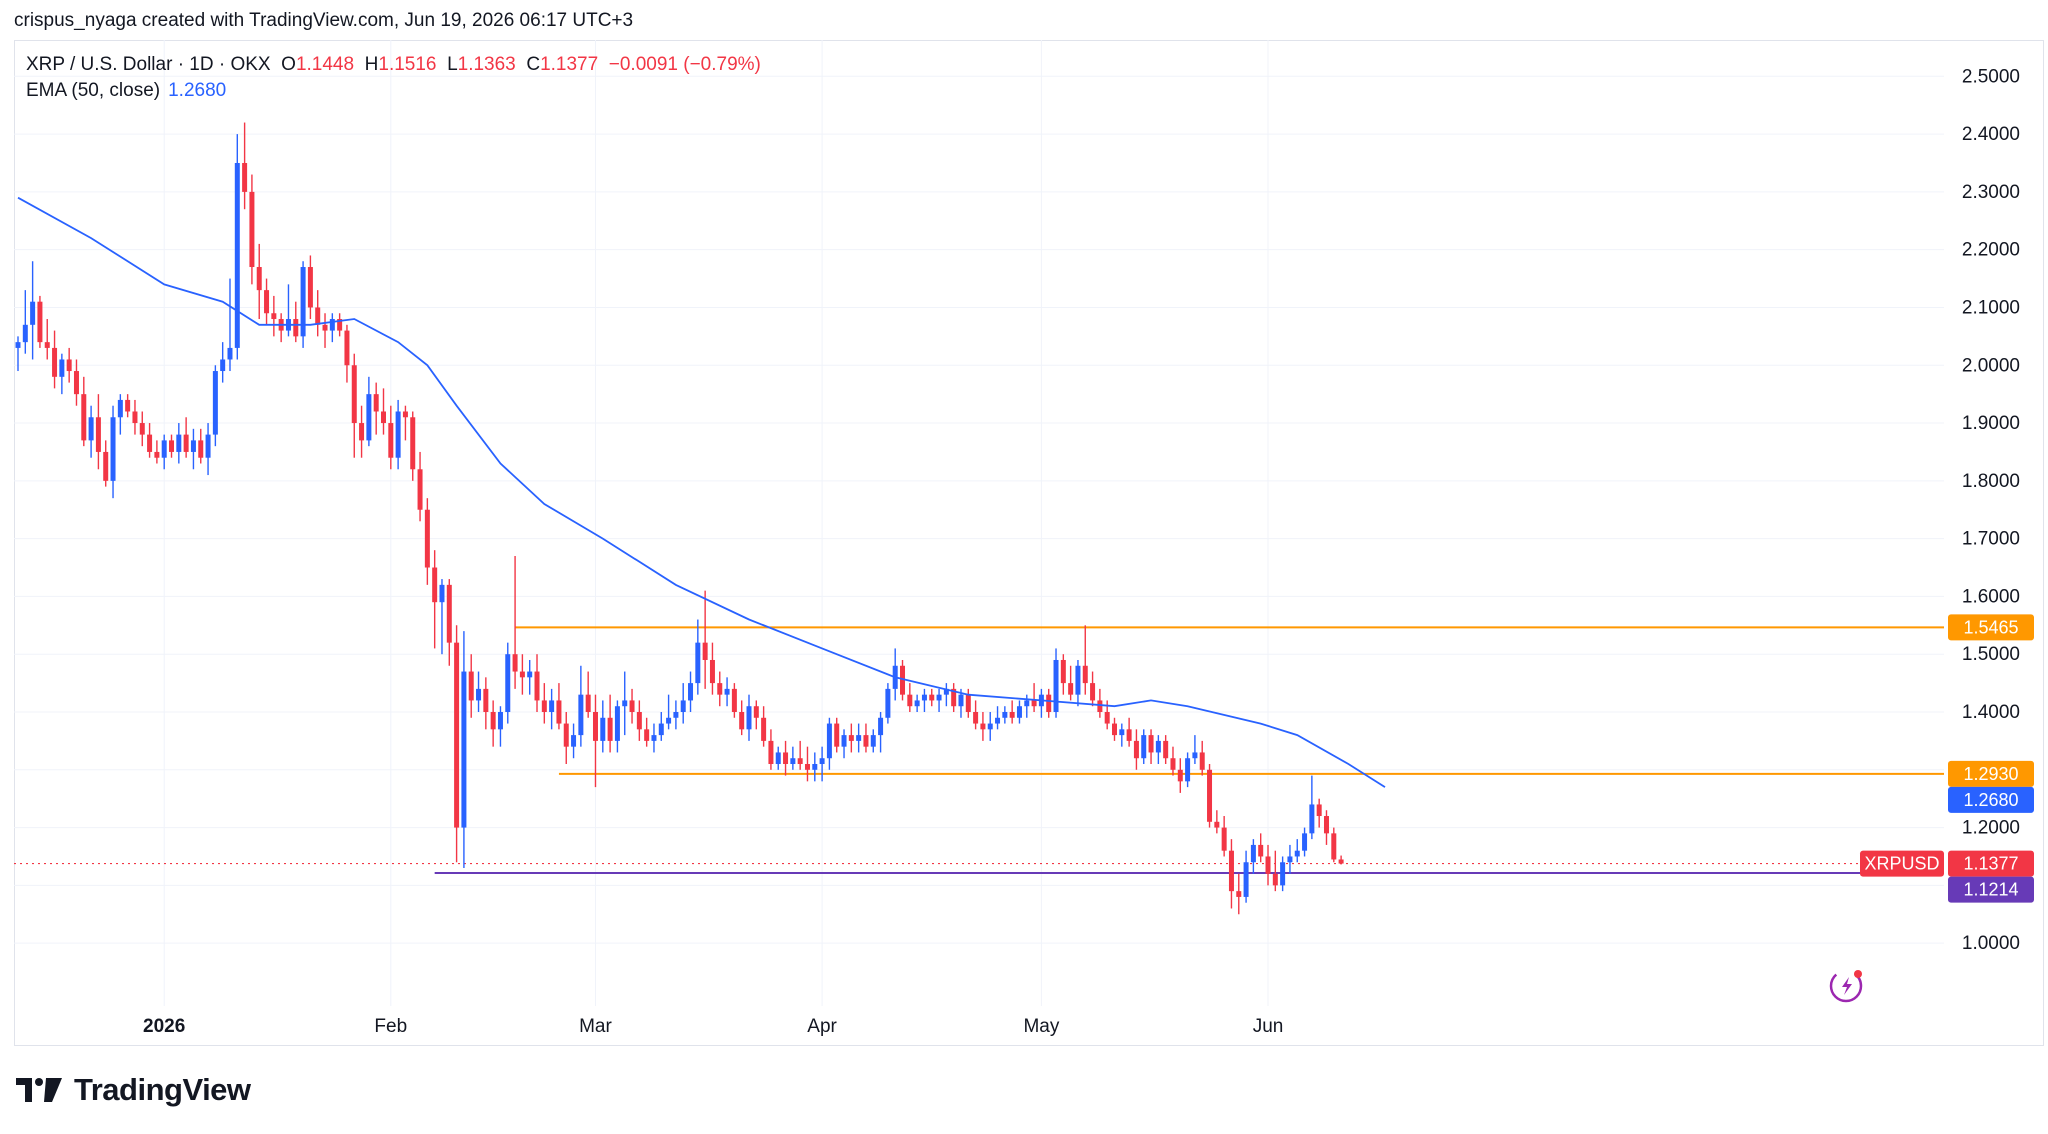 This screenshot has width=2048, height=1134. What do you see at coordinates (1991, 943) in the screenshot?
I see `y-tick-label: 1.0000` at bounding box center [1991, 943].